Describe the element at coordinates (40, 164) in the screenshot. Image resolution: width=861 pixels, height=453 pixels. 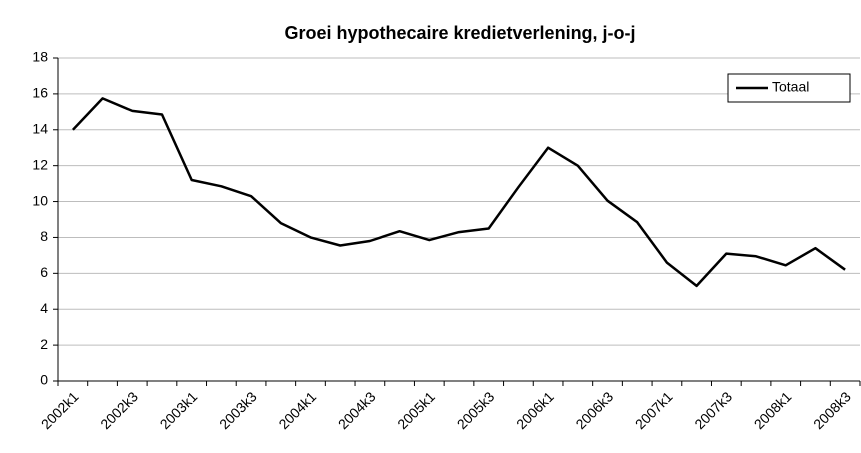
I see `y-tick-label: 12` at that location.